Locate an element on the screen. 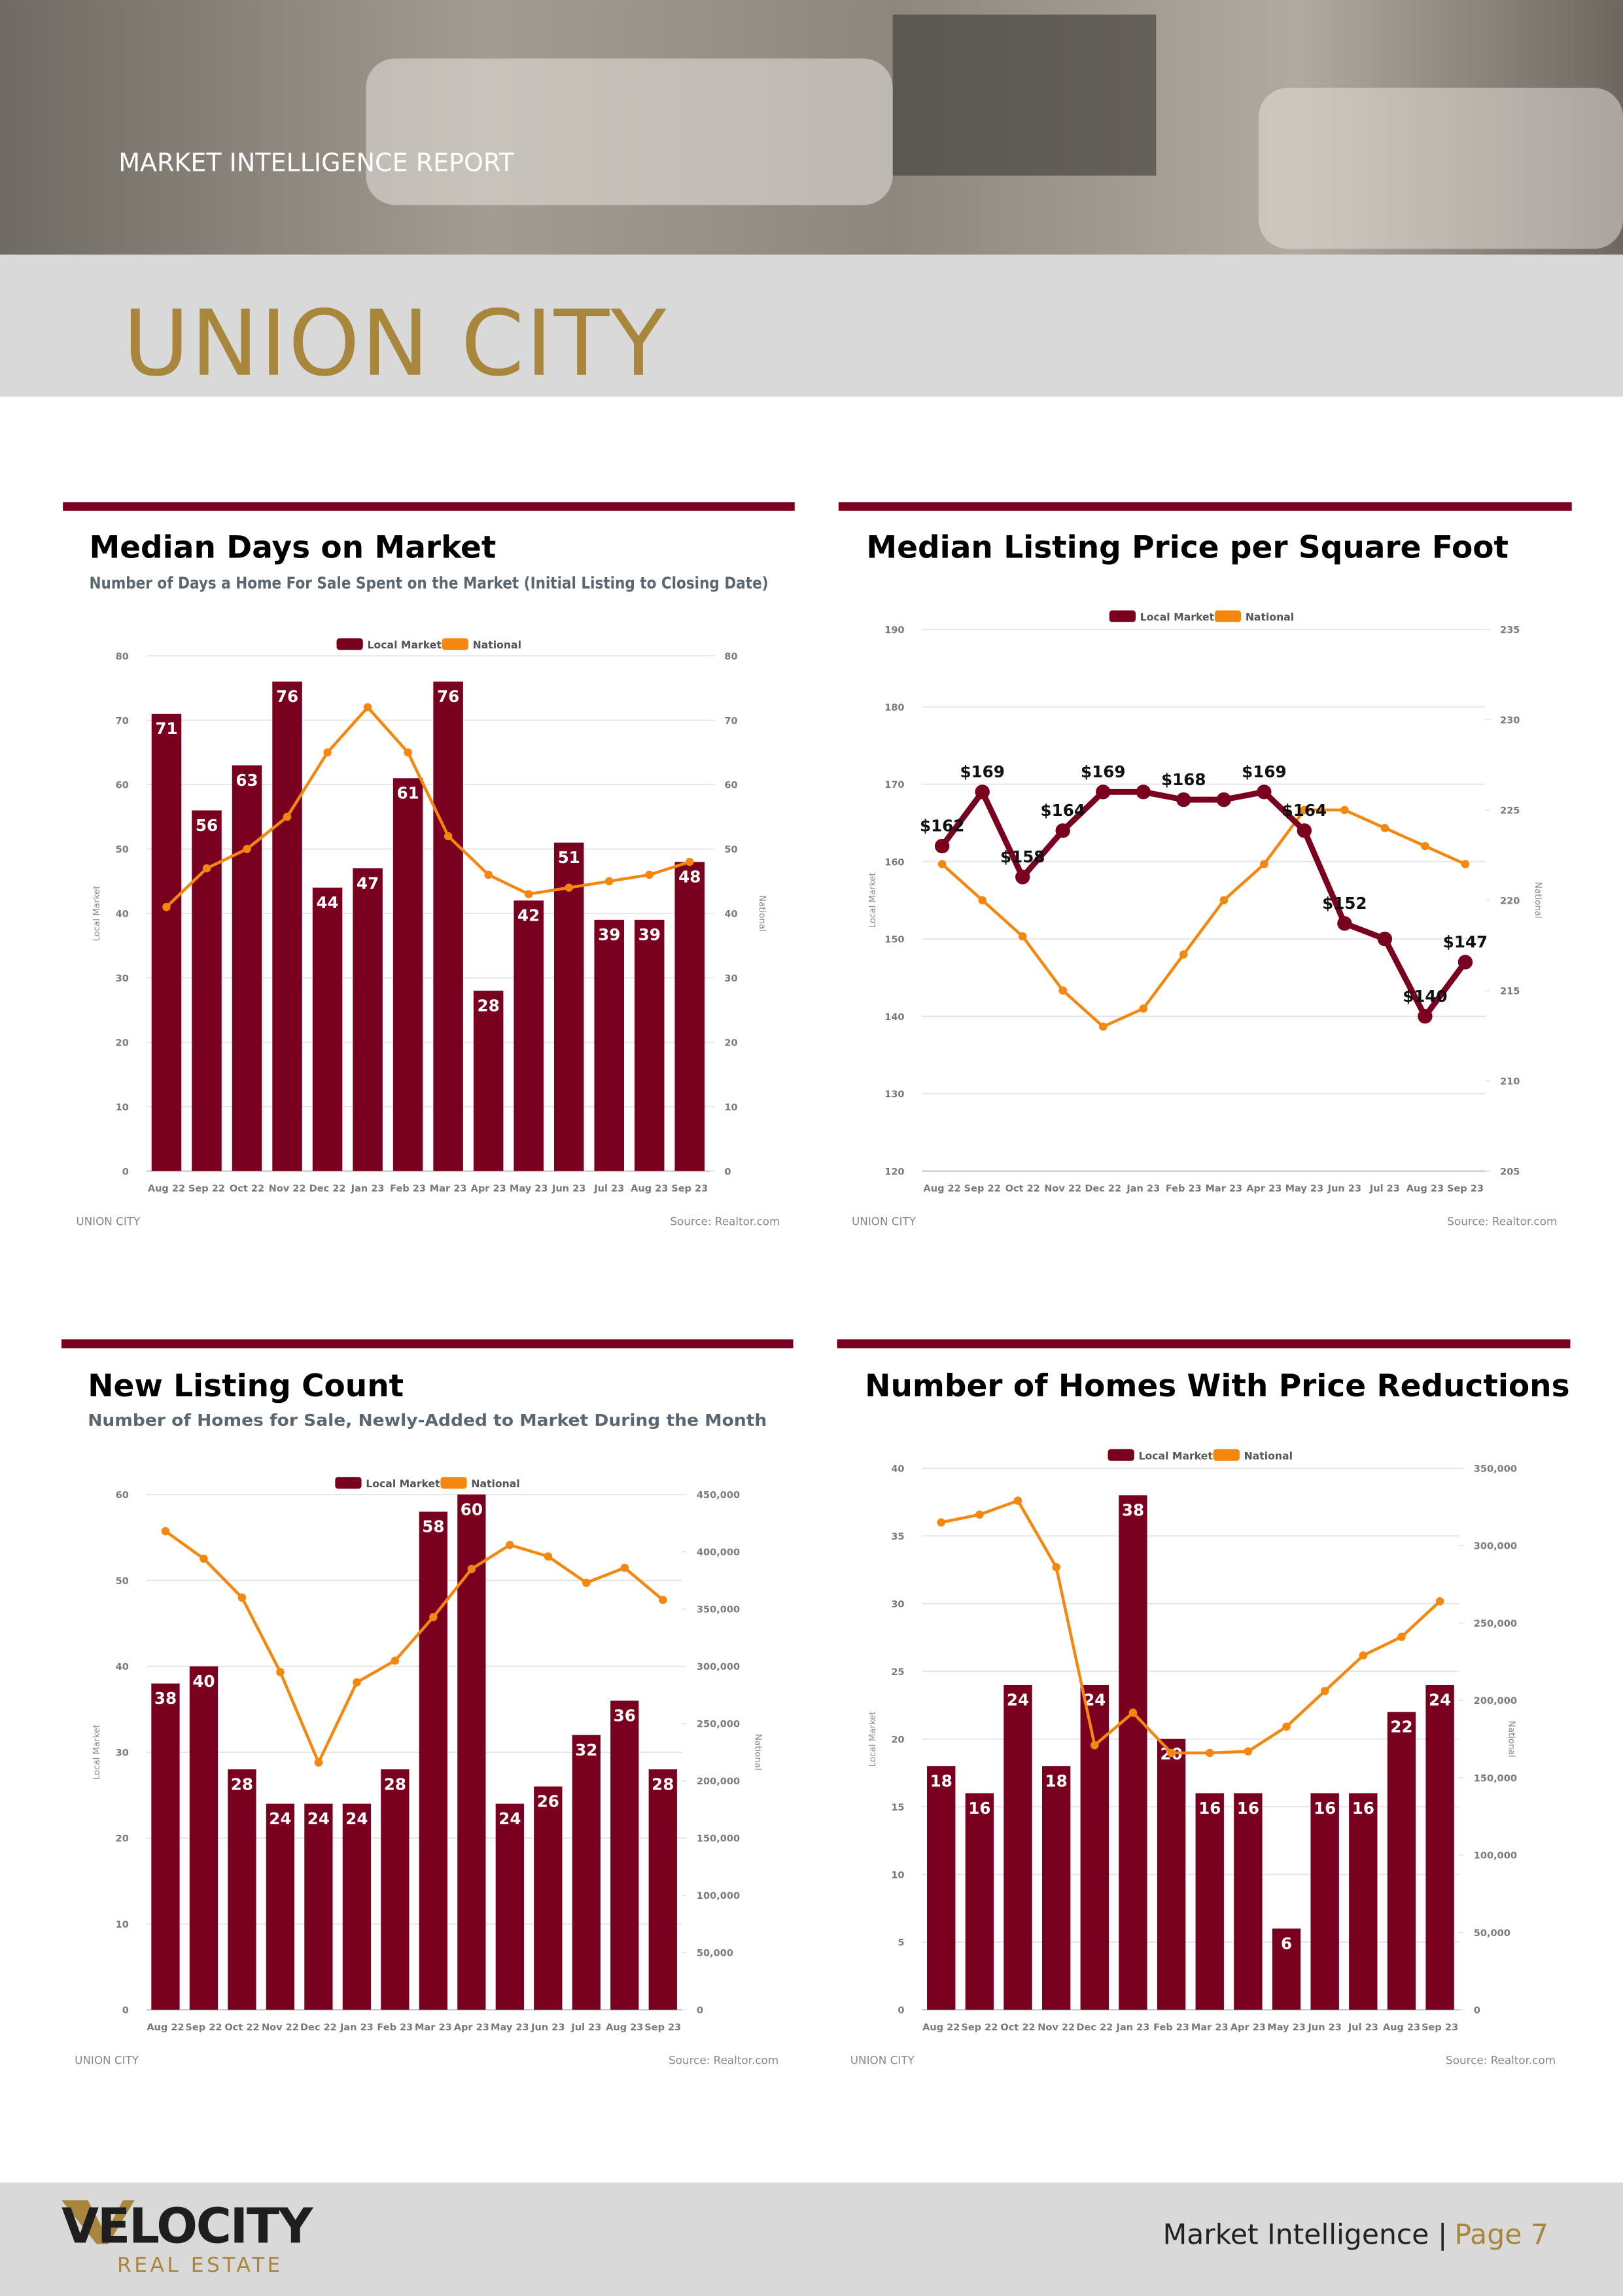 The width and height of the screenshot is (1623, 2296). bar-value-label: 56 is located at coordinates (207, 825).